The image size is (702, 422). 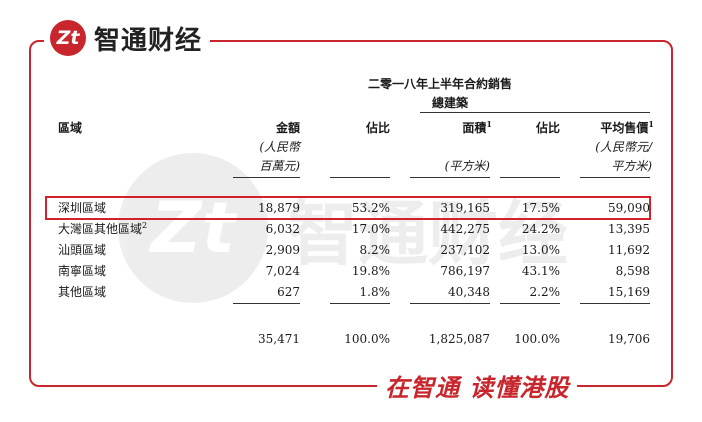 I want to click on row-price: 8,598, so click(x=632, y=271).